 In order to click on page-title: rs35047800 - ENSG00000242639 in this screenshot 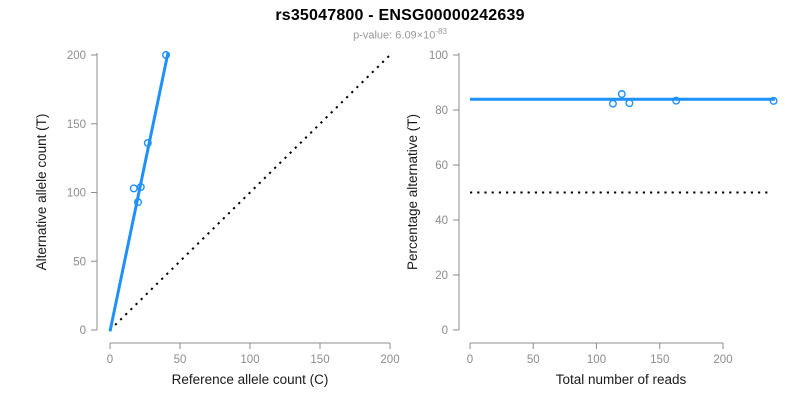, I will do `click(400, 15)`.